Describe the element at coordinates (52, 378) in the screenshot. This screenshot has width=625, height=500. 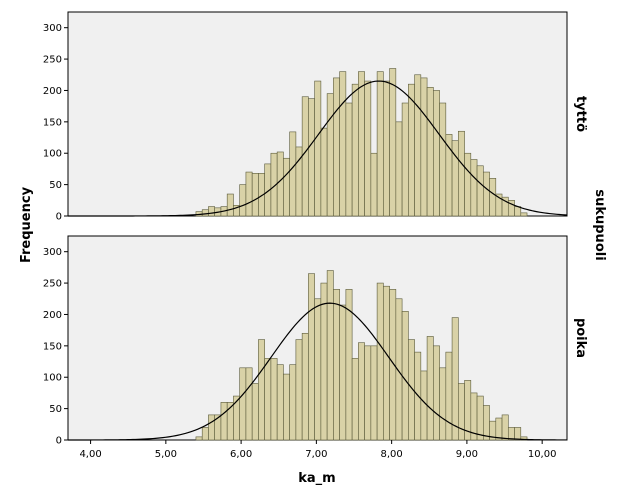
I see `y-tick-label: 100` at that location.